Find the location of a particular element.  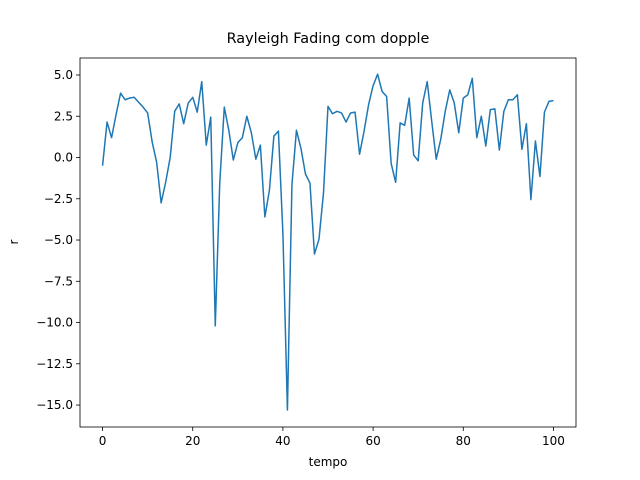

x-tick-label: 60 is located at coordinates (372, 441).